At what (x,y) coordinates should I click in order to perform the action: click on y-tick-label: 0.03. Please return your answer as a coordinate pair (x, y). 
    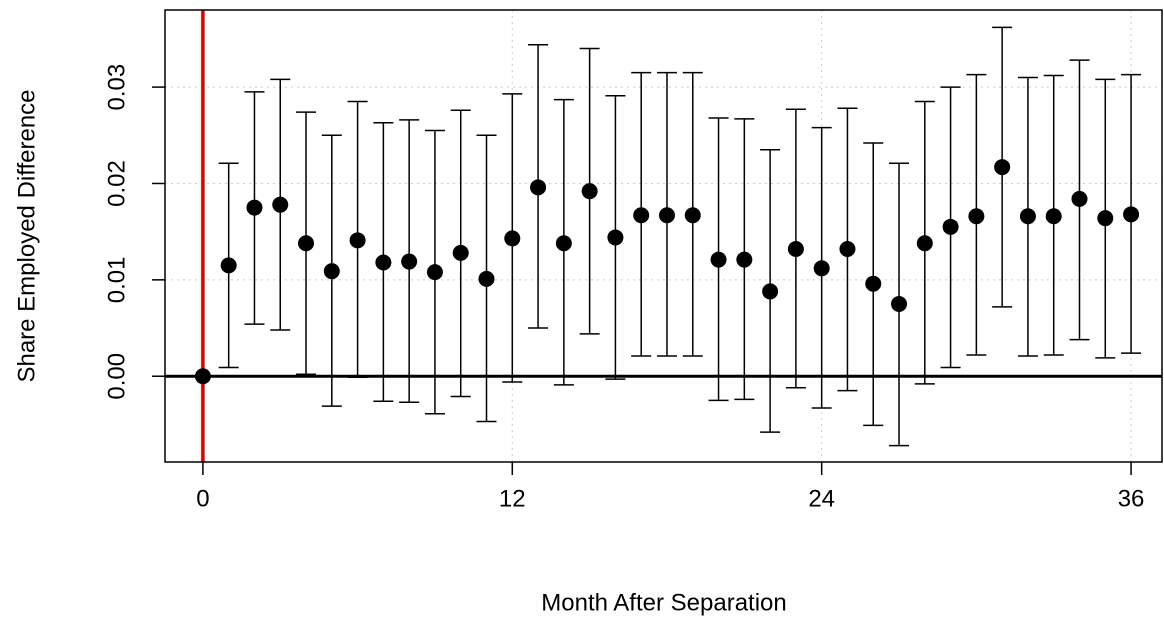
    Looking at the image, I should click on (116, 87).